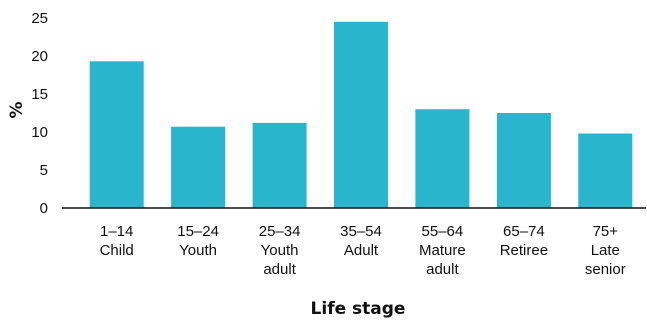 This screenshot has height=320, width=647. Describe the element at coordinates (358, 309) in the screenshot. I see `x-axis-title: Life stage` at that location.